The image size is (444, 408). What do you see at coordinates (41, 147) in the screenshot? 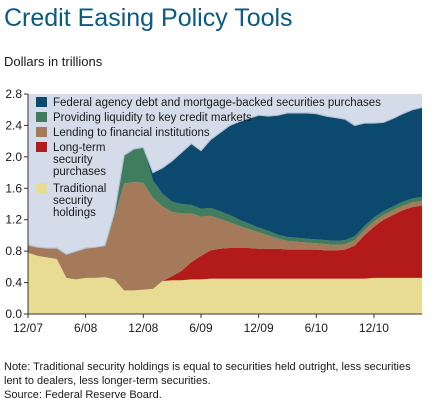
I see `legend-long-term-swatch` at bounding box center [41, 147].